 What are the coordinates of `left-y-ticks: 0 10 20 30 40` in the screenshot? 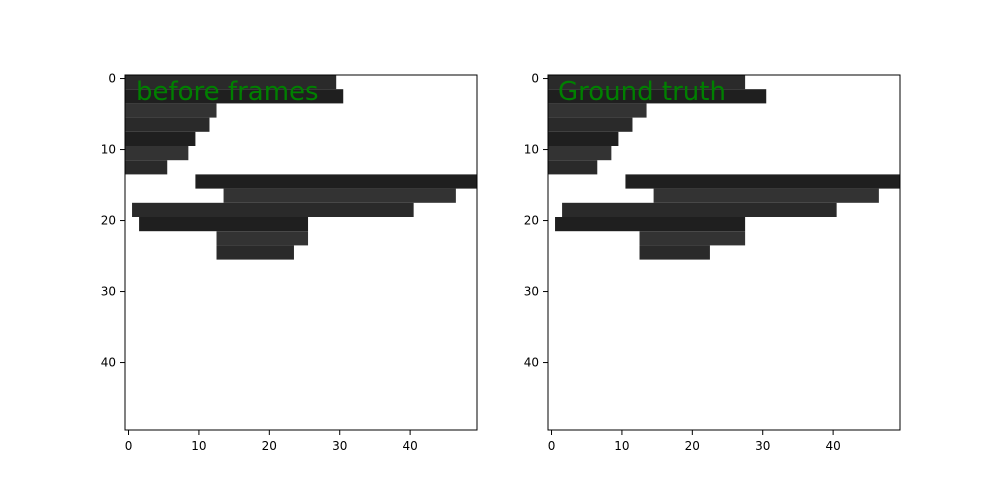 It's located at (113, 221).